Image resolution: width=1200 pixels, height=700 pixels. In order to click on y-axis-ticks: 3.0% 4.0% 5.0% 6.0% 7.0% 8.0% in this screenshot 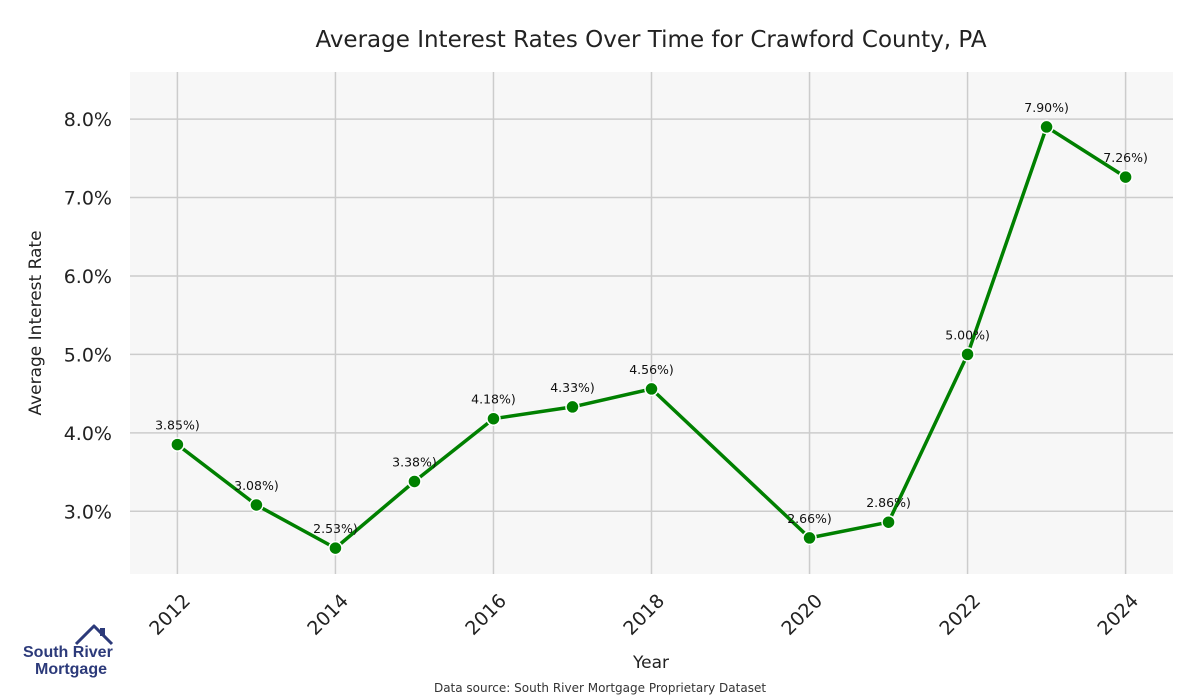, I will do `click(88, 316)`.